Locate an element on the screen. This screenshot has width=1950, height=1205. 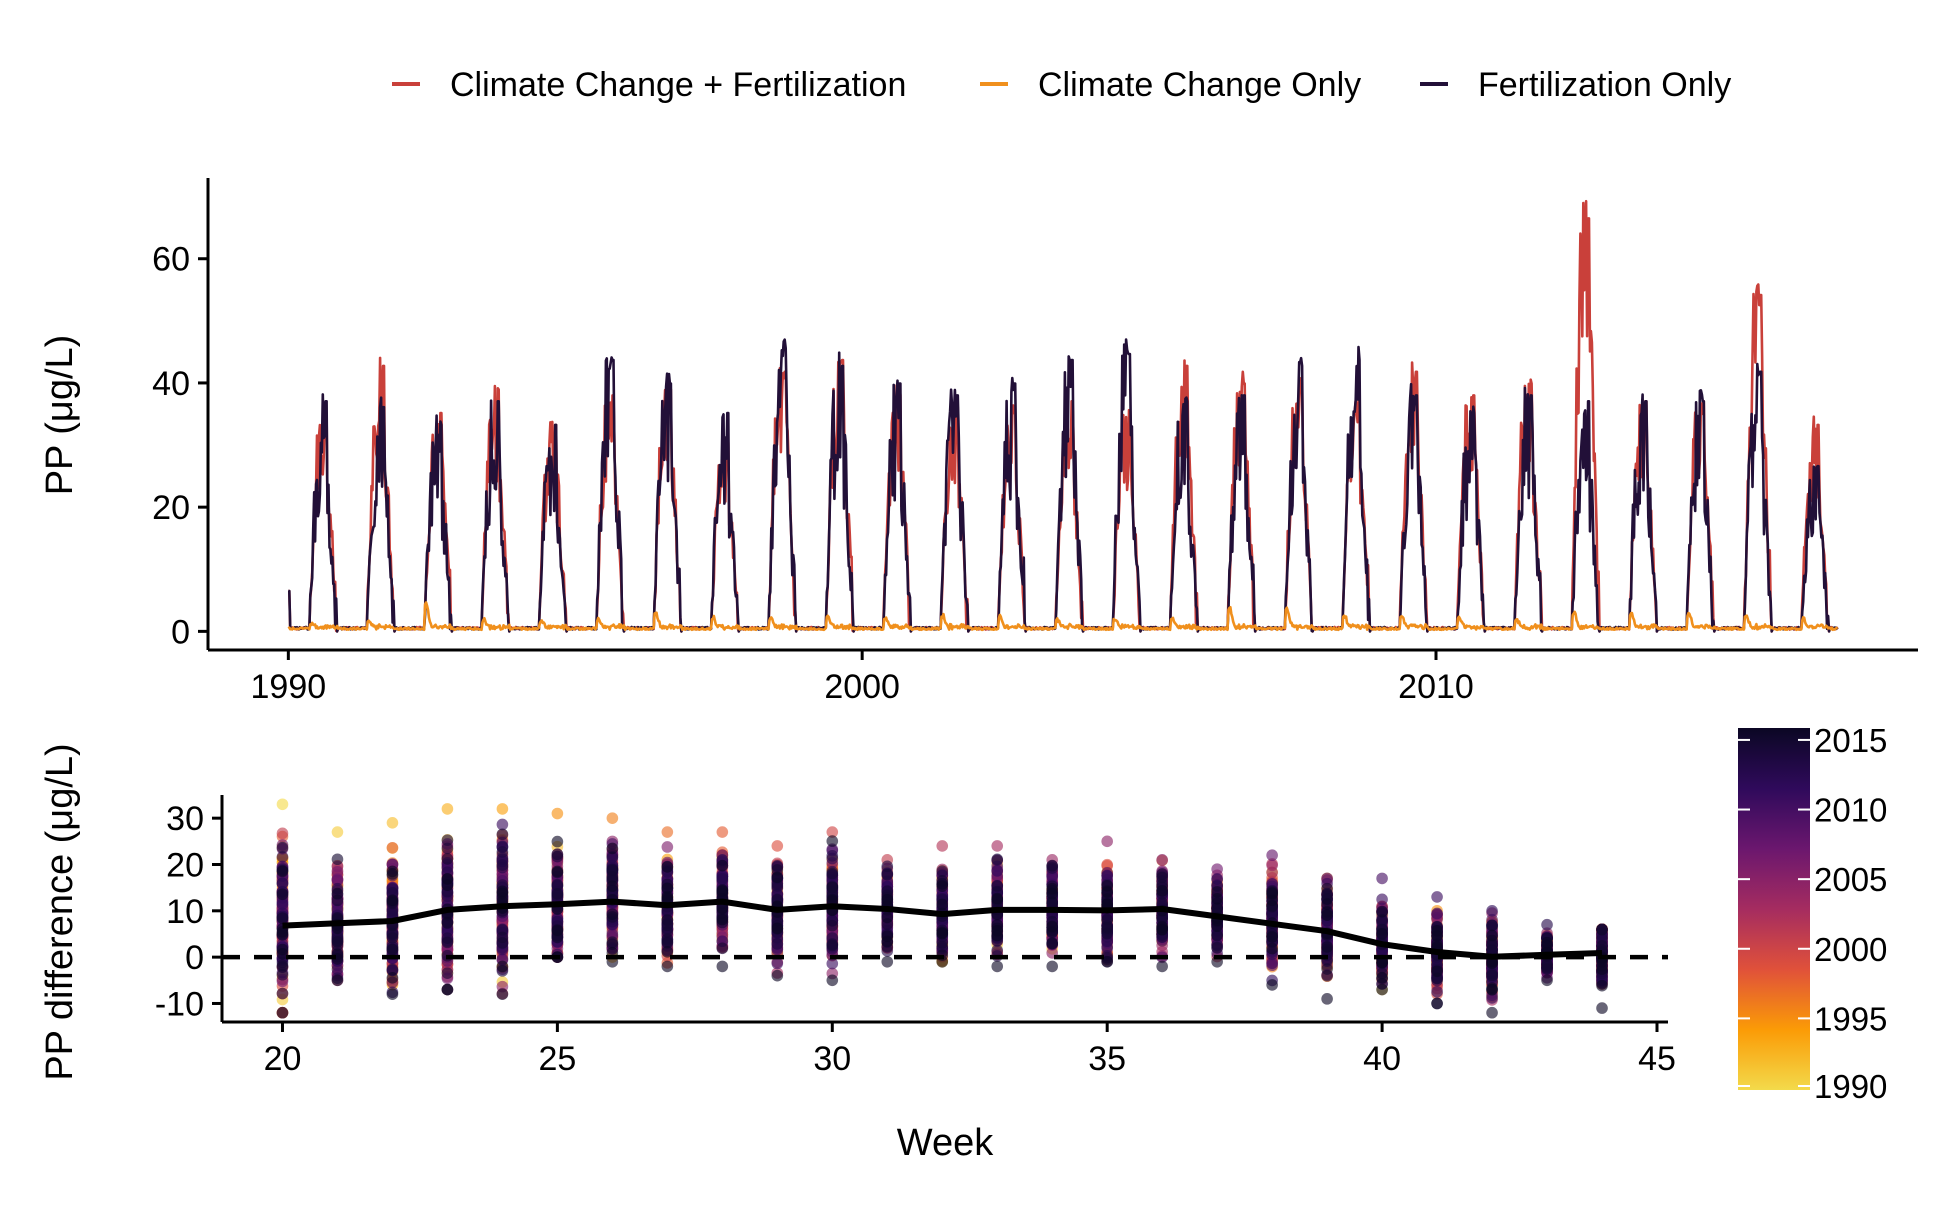
colorbar-tick-label: 2015 is located at coordinates (1850, 740).